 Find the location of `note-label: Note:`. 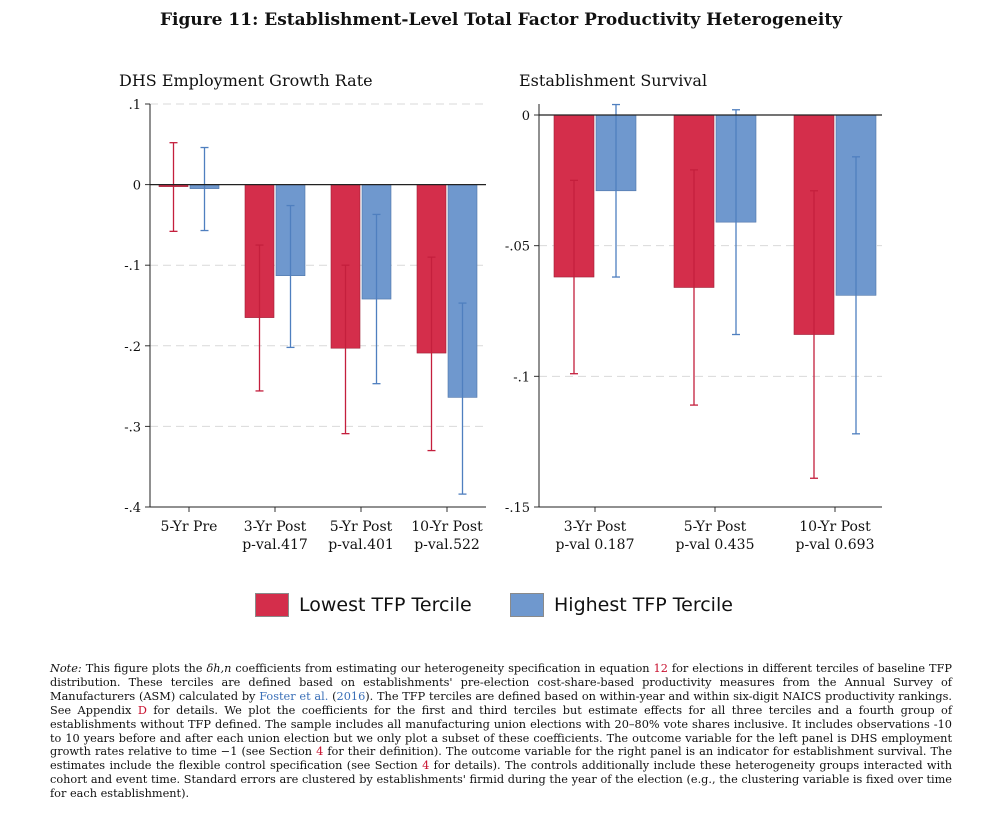

note-label: Note: is located at coordinates (66, 668).